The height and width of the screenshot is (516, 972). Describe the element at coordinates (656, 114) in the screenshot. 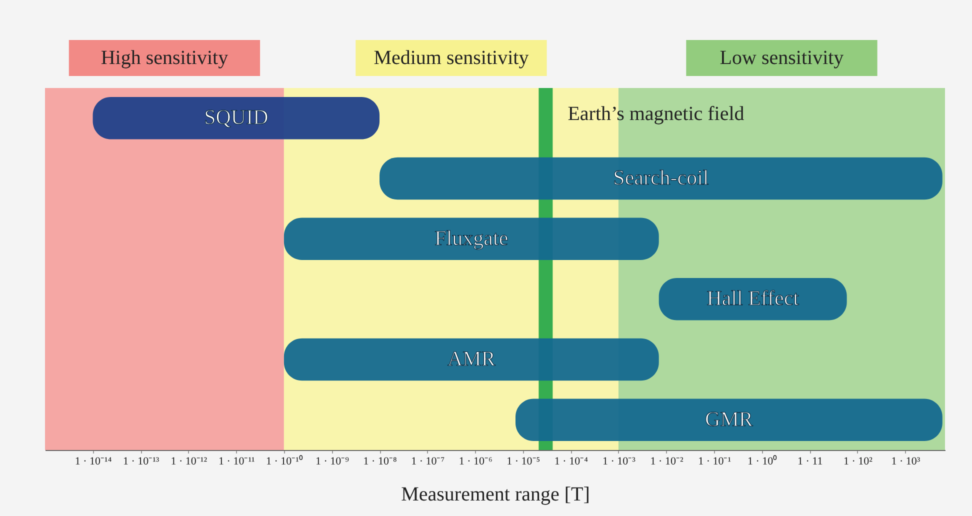

I see `ref-line-label: Earth’s magnetic field` at that location.